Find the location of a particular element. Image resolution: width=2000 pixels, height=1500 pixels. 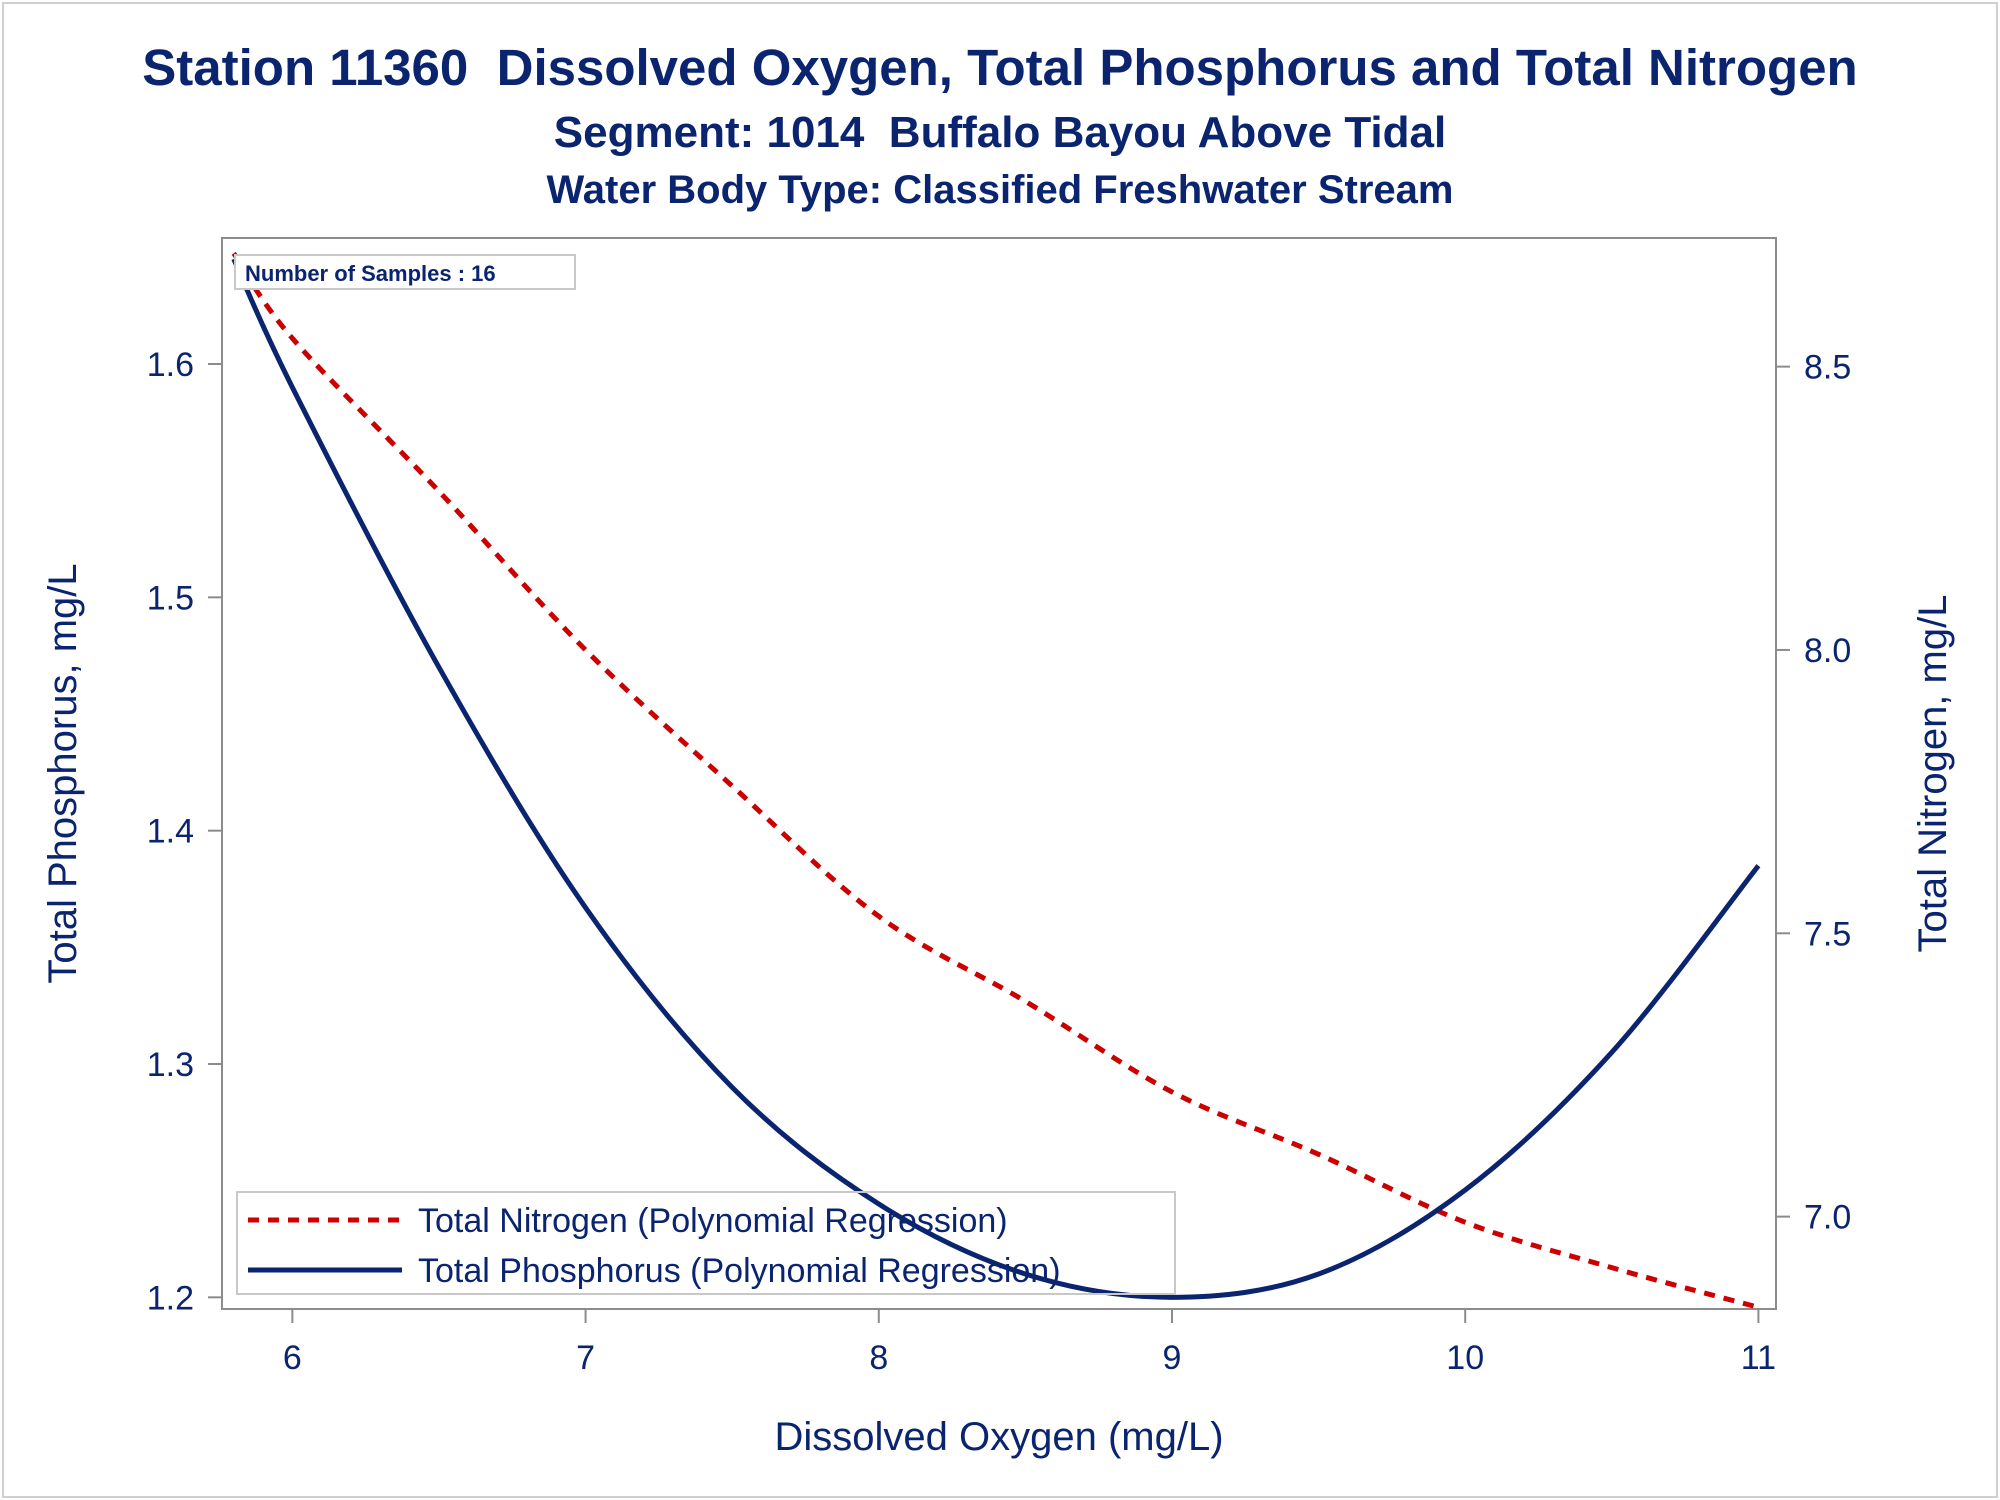

y-axis-left-label: Total Phosphorus, mg/L is located at coordinates (63, 773).